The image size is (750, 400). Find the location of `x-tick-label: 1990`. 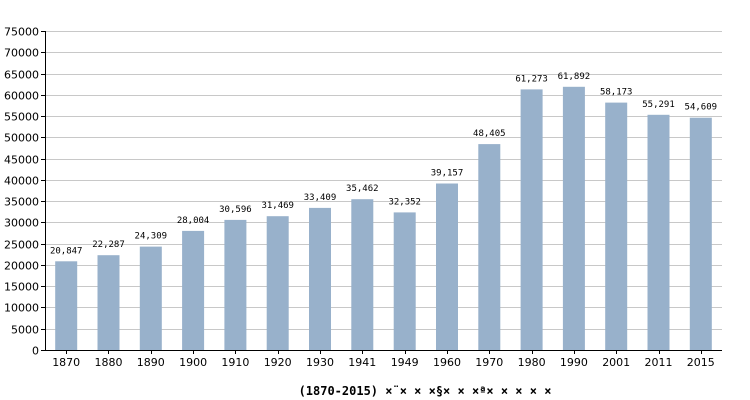

x-tick-label: 1990 is located at coordinates (574, 362).